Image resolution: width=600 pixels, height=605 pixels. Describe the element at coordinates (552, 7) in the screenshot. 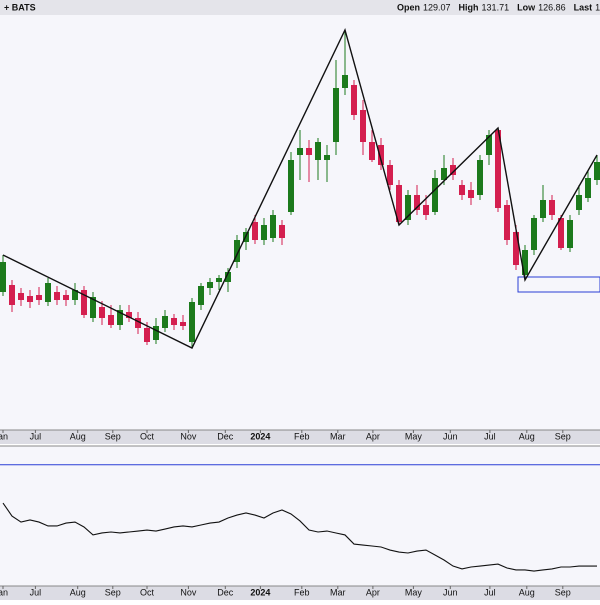

I see `quote-value: 126.86` at that location.